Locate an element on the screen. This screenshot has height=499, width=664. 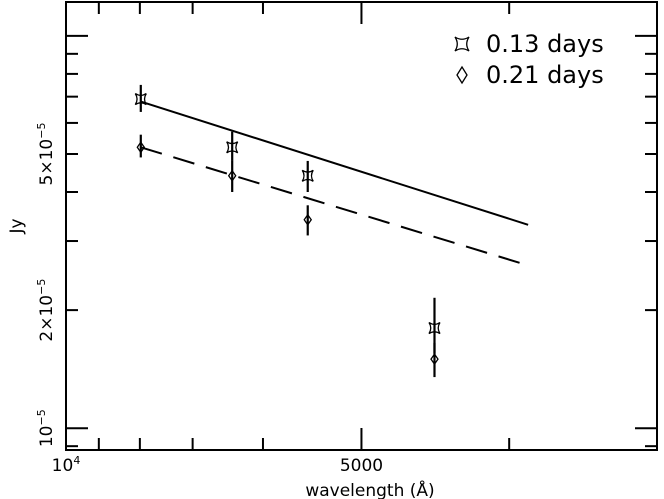
y-tick-label: 5×10−5 is located at coordinates (46, 154).